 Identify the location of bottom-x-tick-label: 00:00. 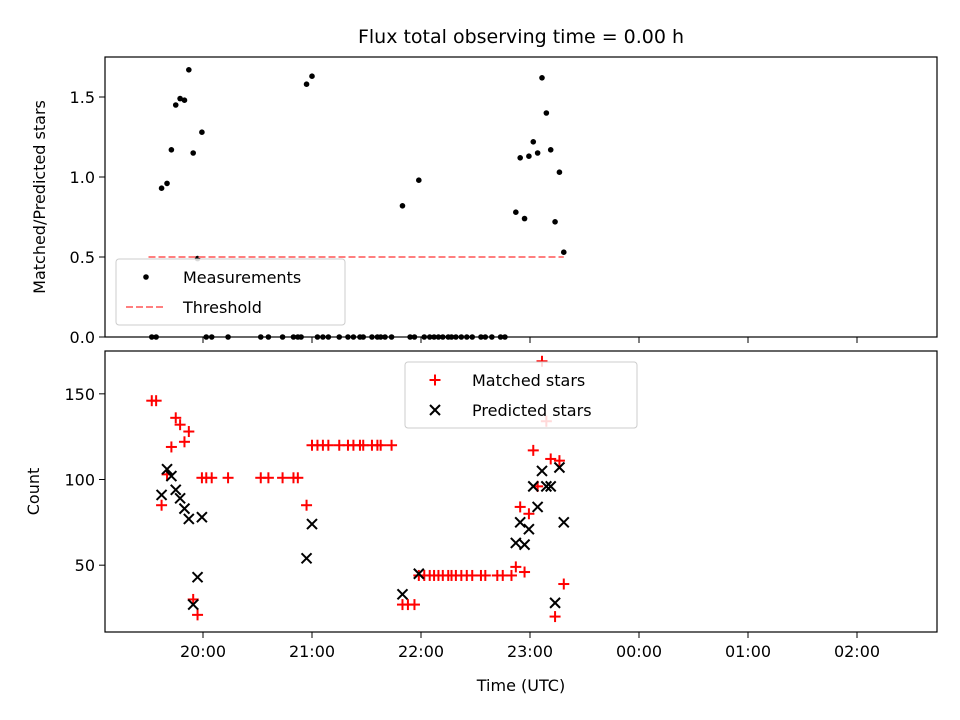
(639, 651).